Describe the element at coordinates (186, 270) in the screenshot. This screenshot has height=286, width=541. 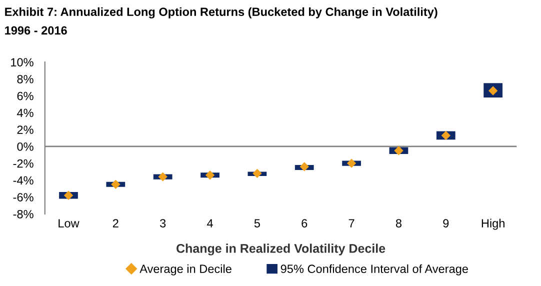
I see `legend-label: Average in Decile` at that location.